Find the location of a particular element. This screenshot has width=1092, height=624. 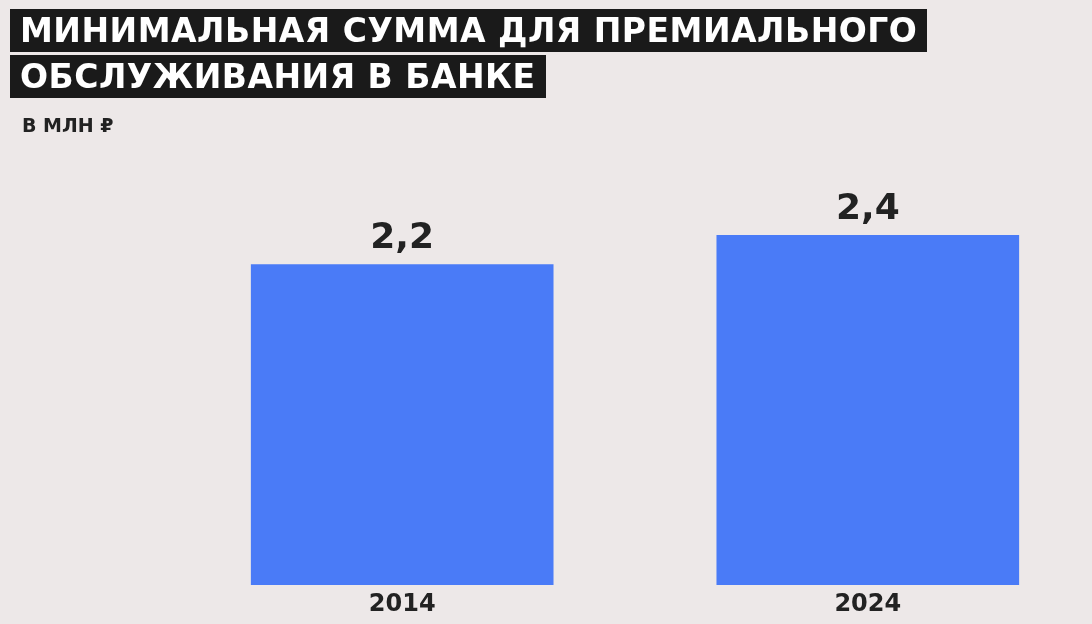

data-label: 2,2 is located at coordinates (402, 236).